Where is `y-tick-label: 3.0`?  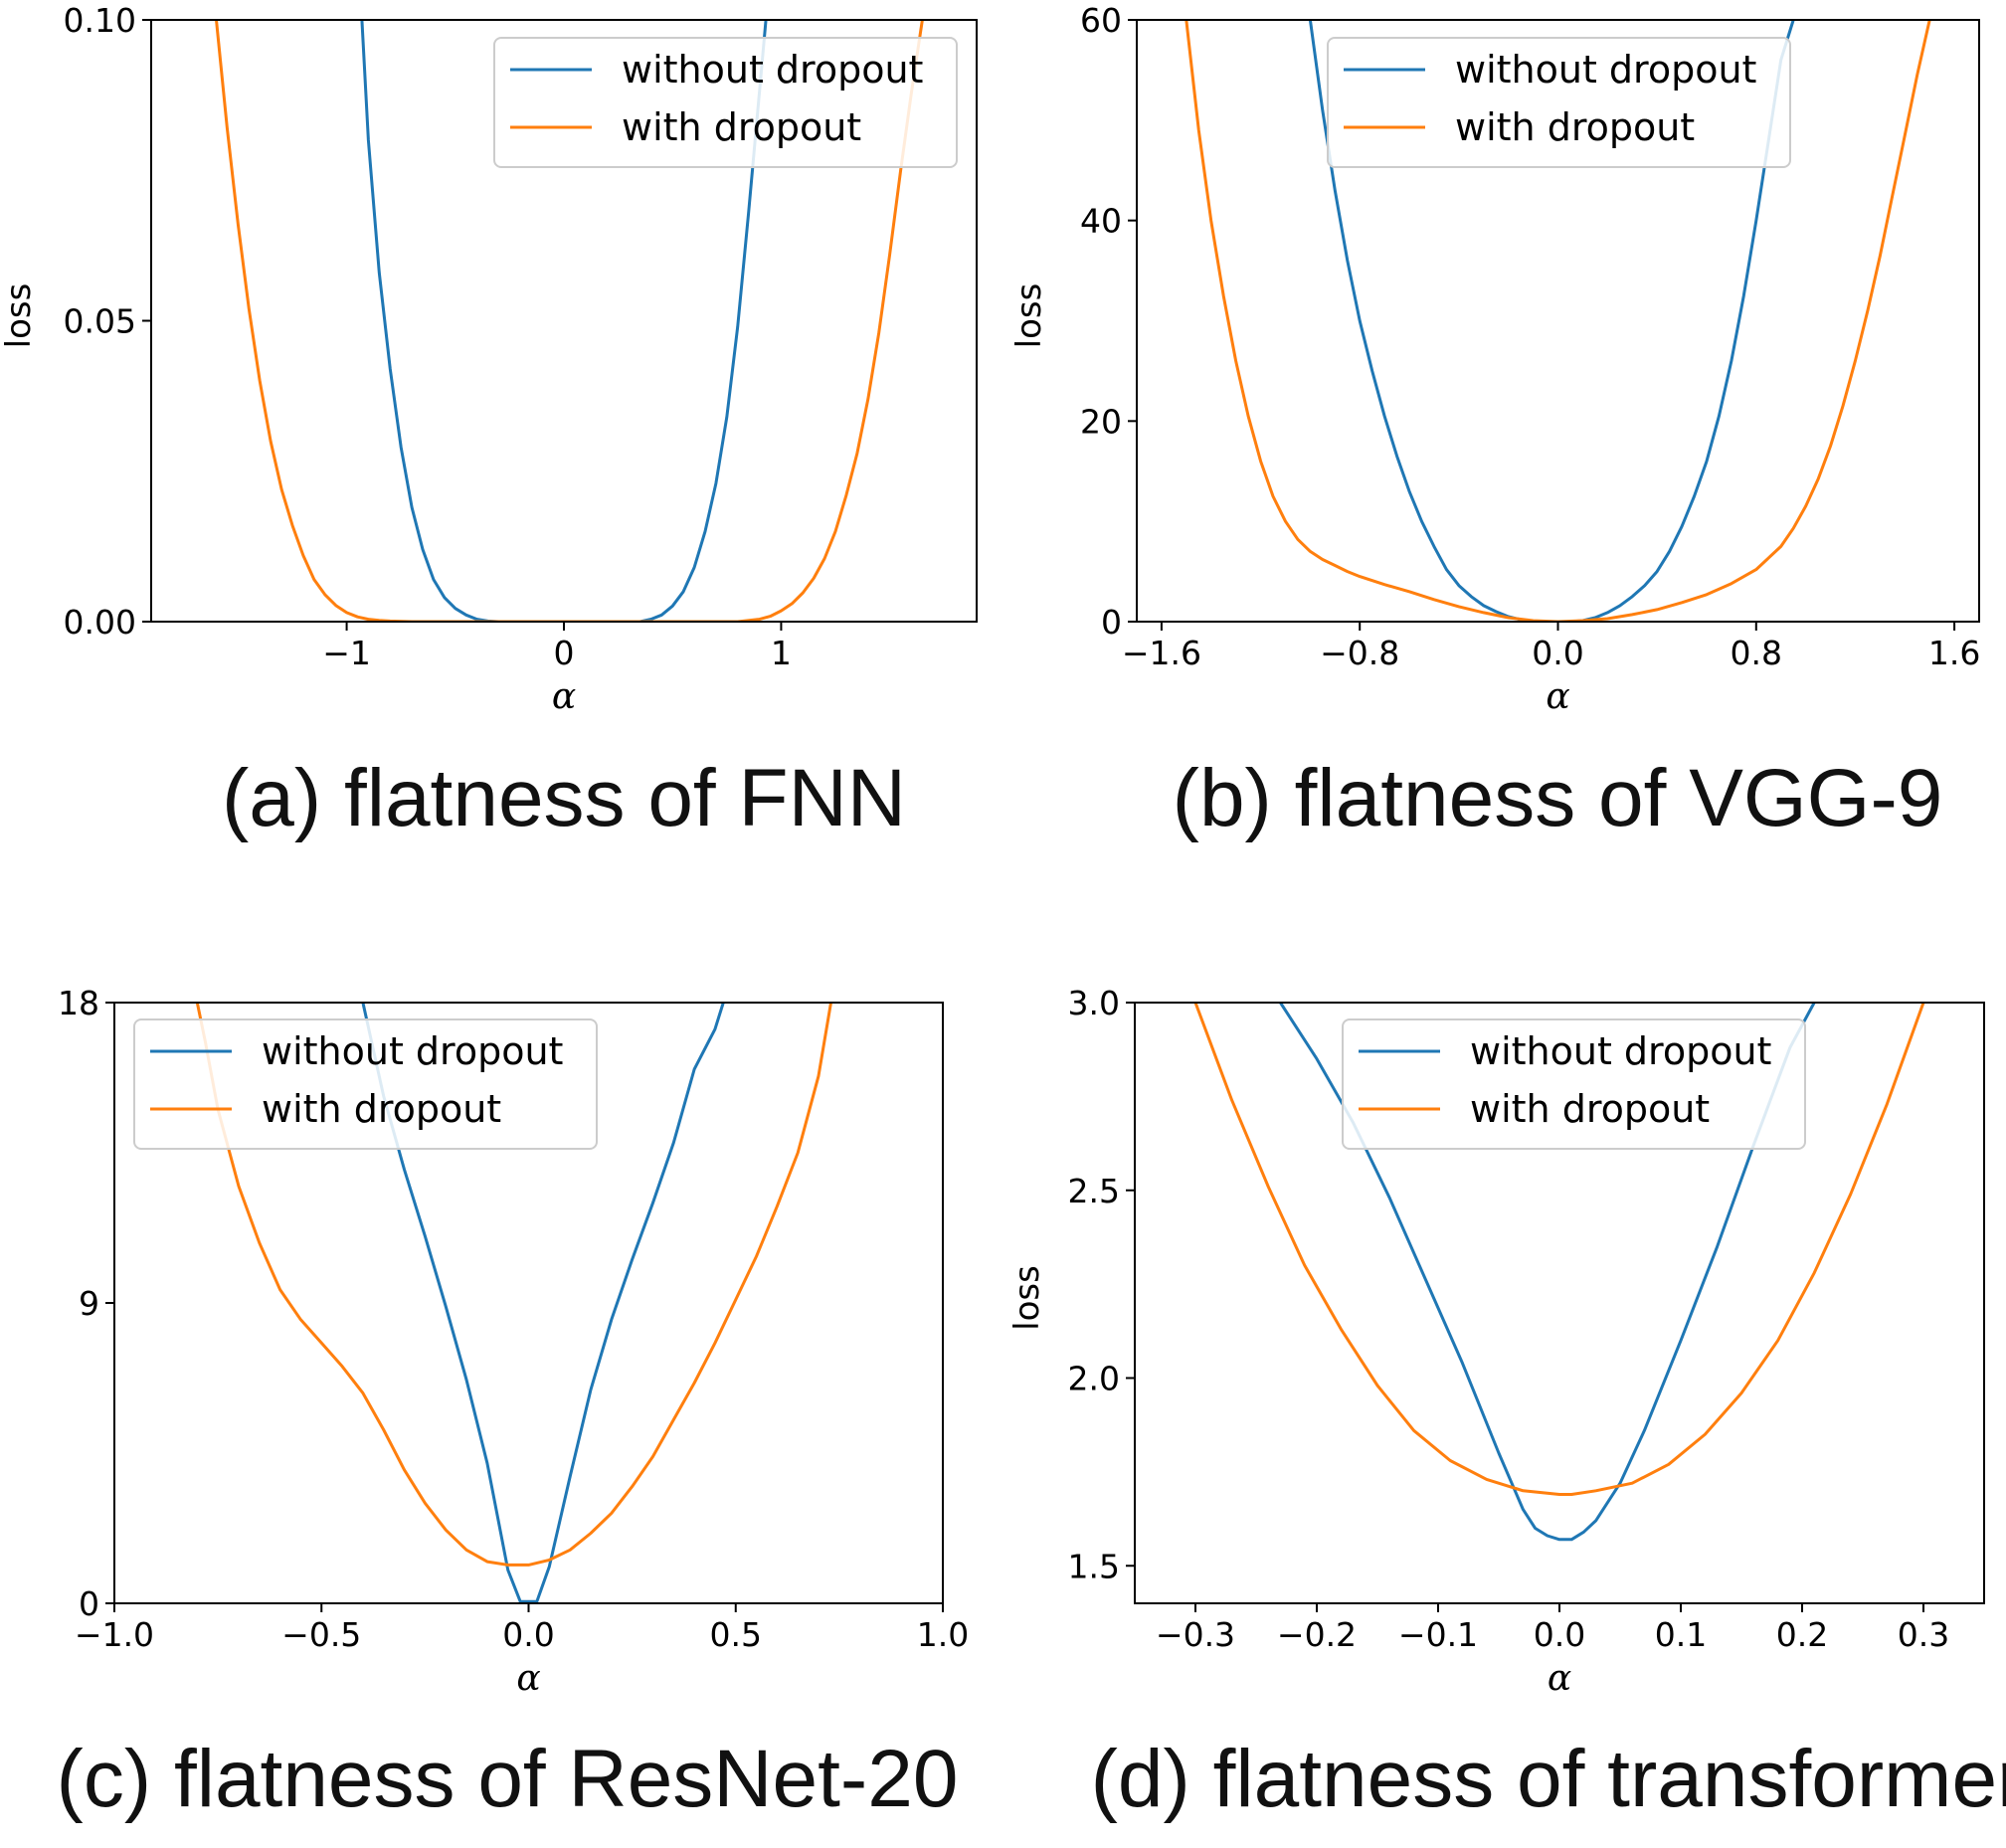 y-tick-label: 3.0 is located at coordinates (1094, 1003).